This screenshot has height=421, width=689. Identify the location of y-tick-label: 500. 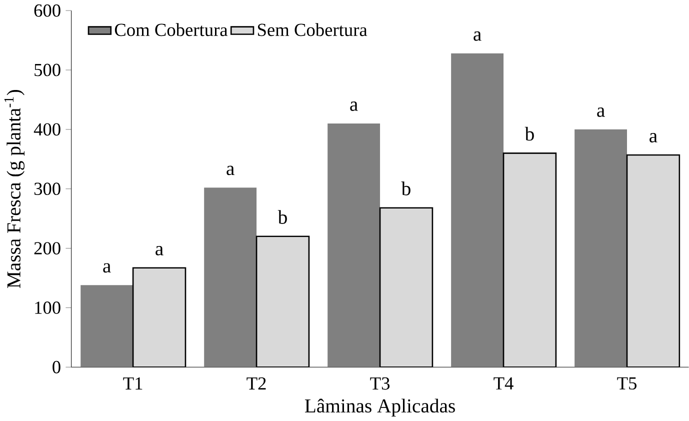
(47, 70).